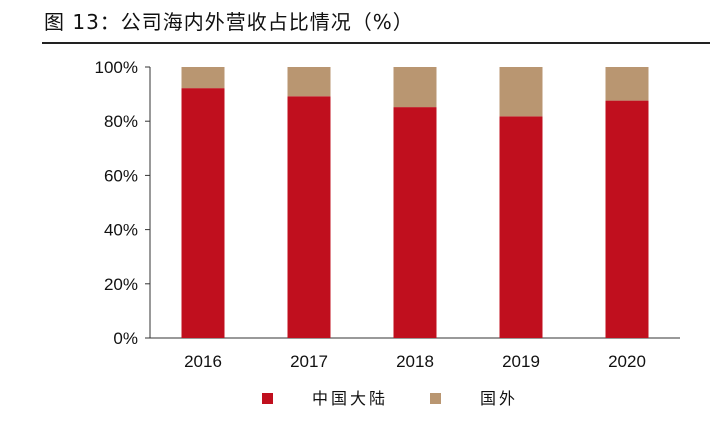 Image resolution: width=711 pixels, height=434 pixels. What do you see at coordinates (121, 175) in the screenshot?
I see `y-tick-label: 60%` at bounding box center [121, 175].